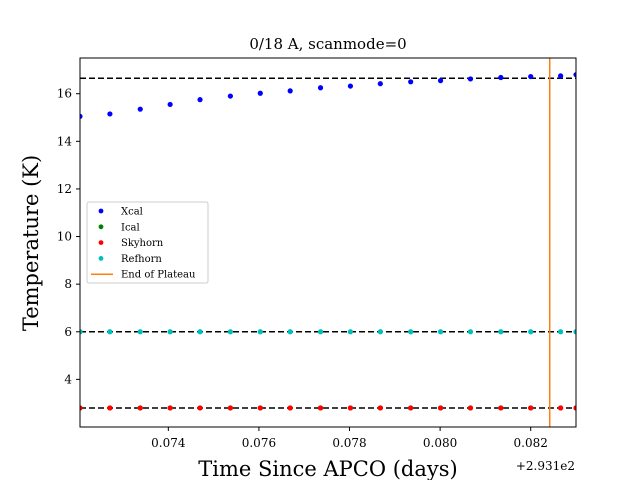  What do you see at coordinates (545, 466) in the screenshot?
I see `x-axis-offset-label: +2.931e2` at bounding box center [545, 466].